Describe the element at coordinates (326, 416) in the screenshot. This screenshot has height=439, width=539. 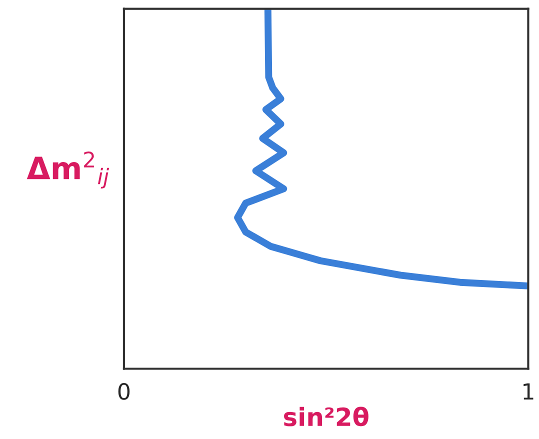
I see `x-axis-title: sin²2θ` at that location.